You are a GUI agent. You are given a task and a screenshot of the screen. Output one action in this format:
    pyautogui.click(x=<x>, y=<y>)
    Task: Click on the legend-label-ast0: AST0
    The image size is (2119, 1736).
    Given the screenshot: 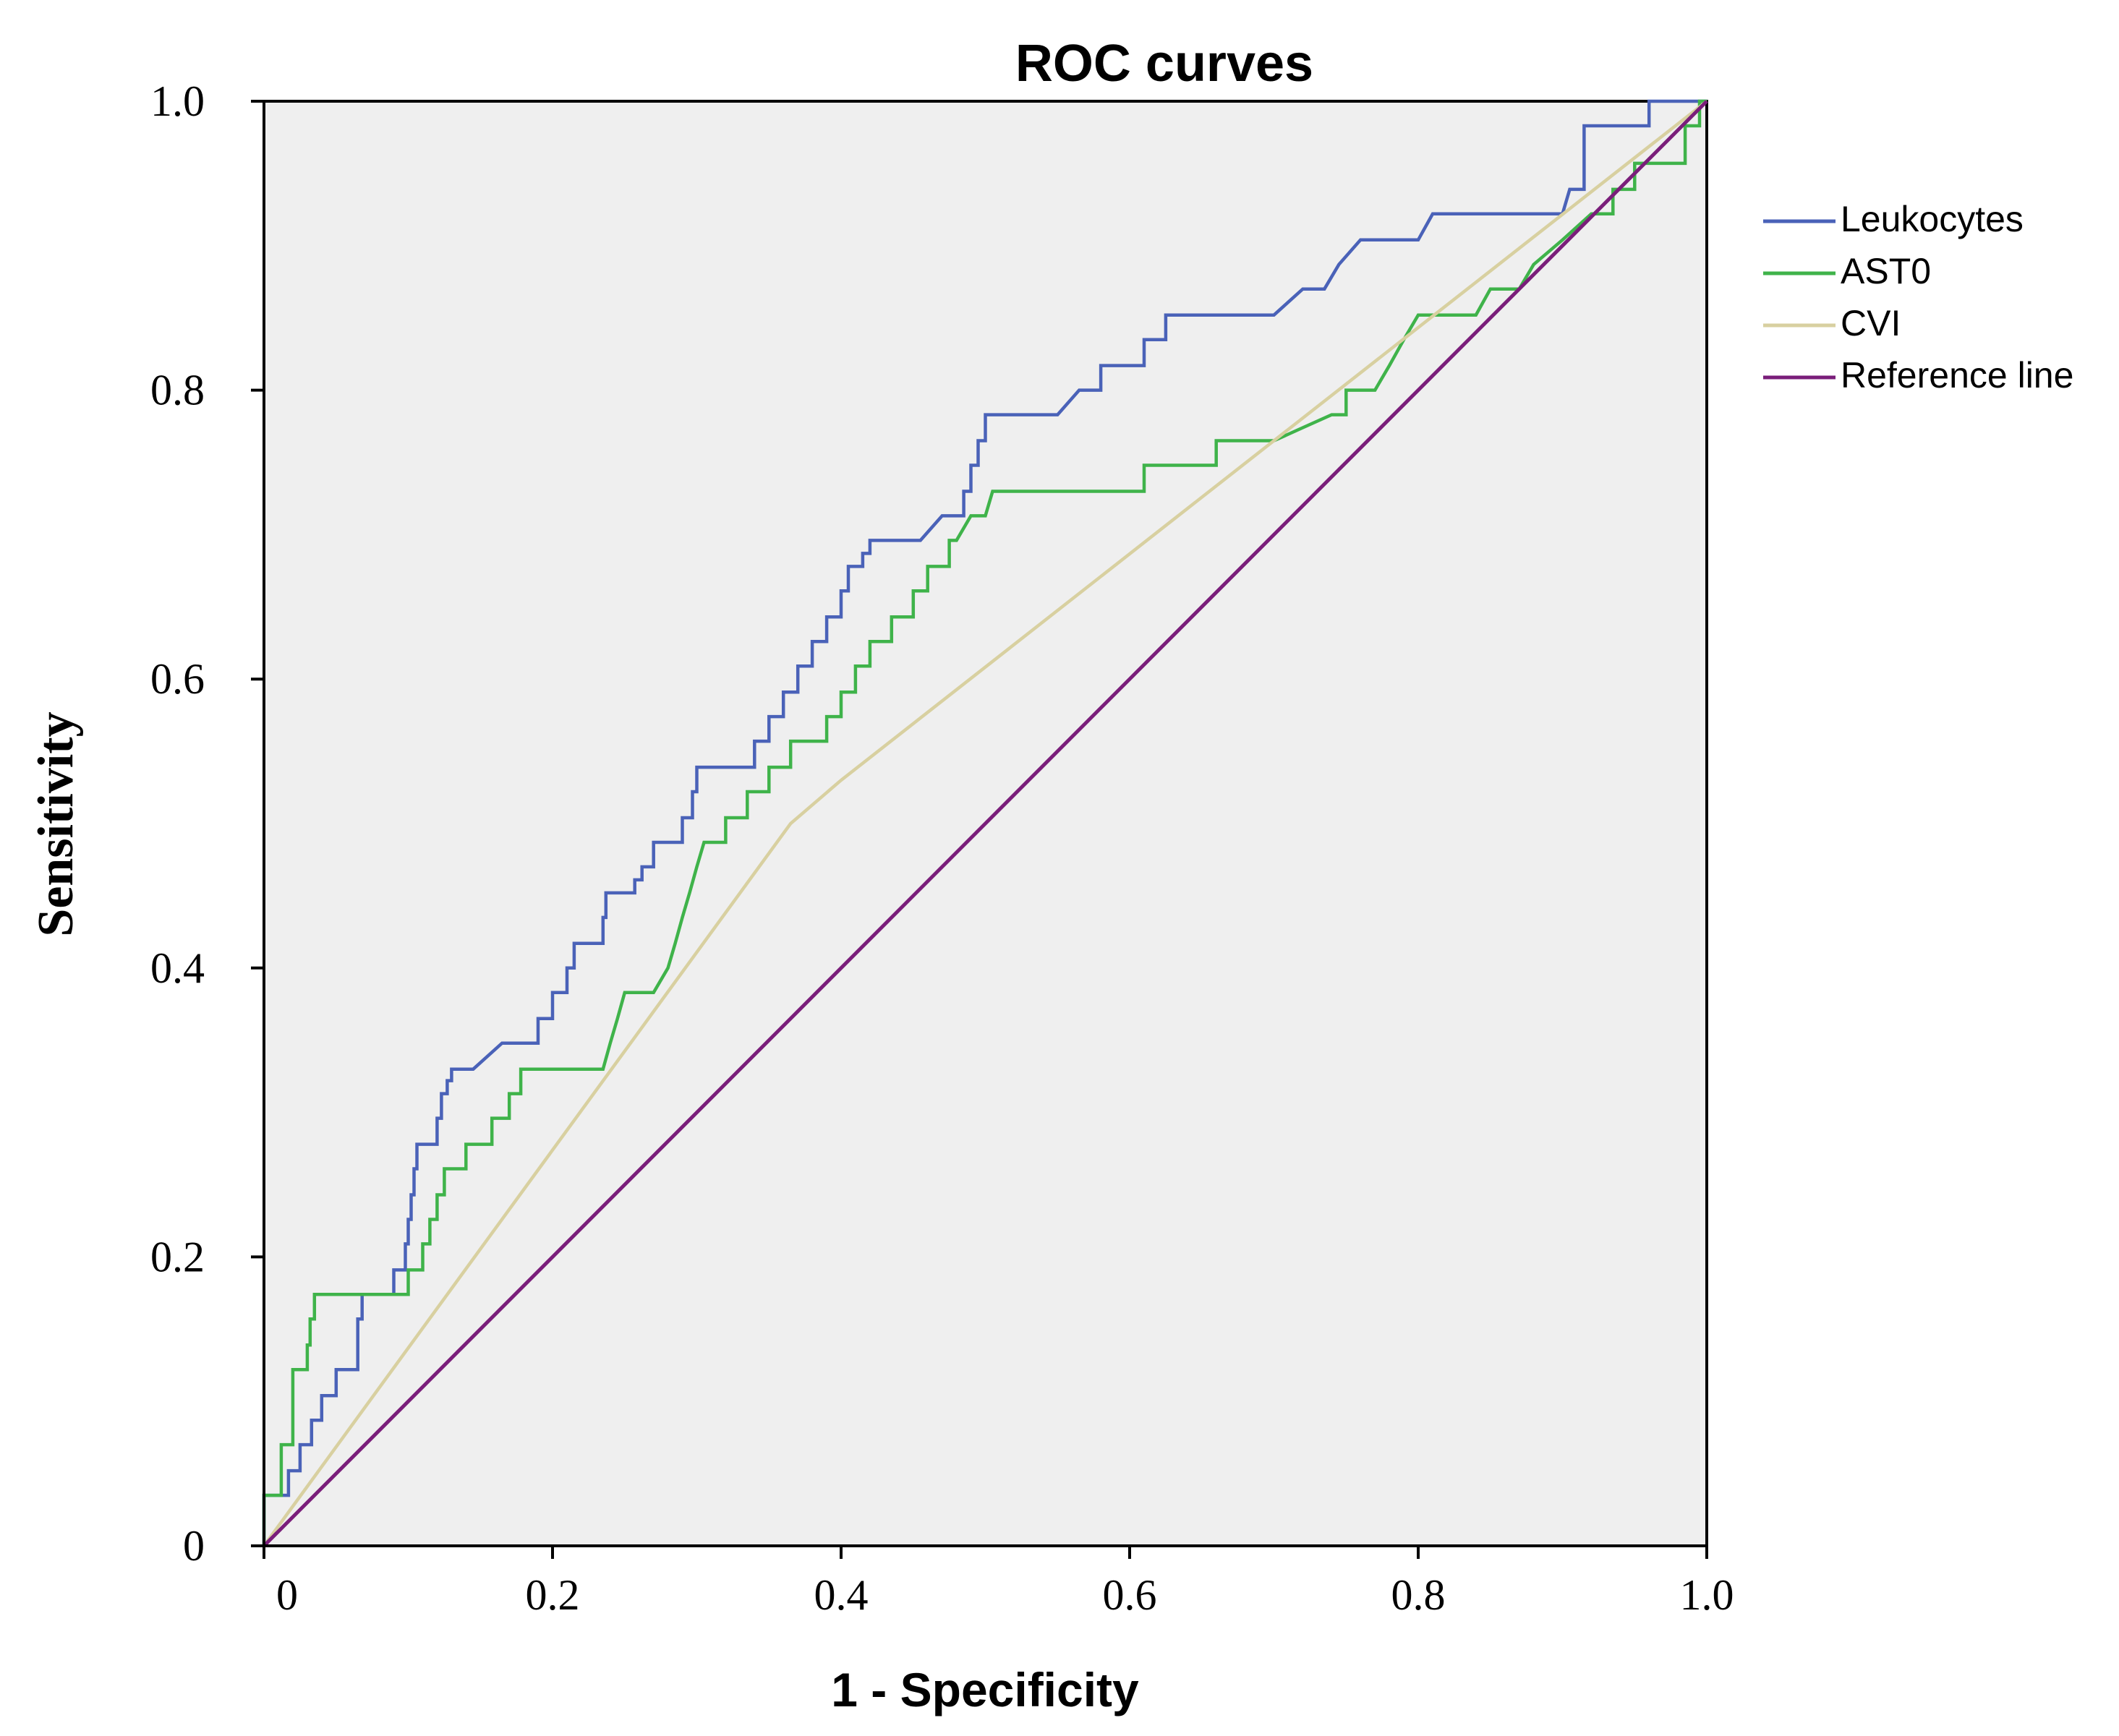 What is the action you would take?
    pyautogui.click(x=1886, y=271)
    